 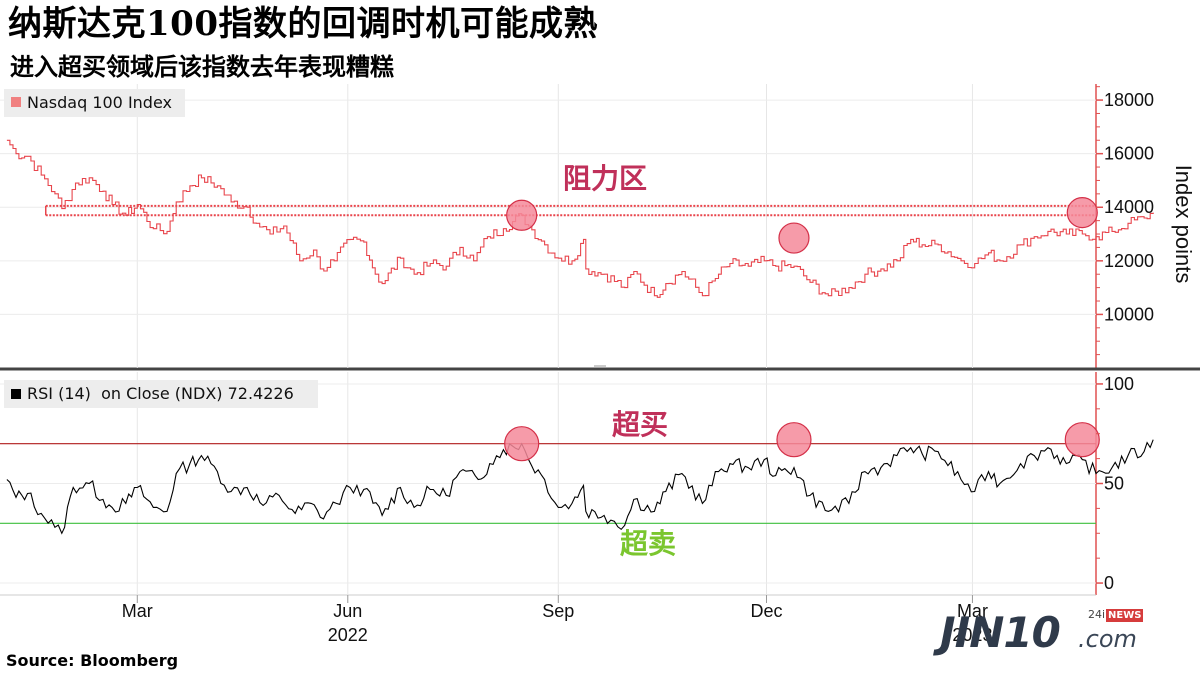 What do you see at coordinates (1107, 639) in the screenshot?
I see `watermark-suffix: .com` at bounding box center [1107, 639].